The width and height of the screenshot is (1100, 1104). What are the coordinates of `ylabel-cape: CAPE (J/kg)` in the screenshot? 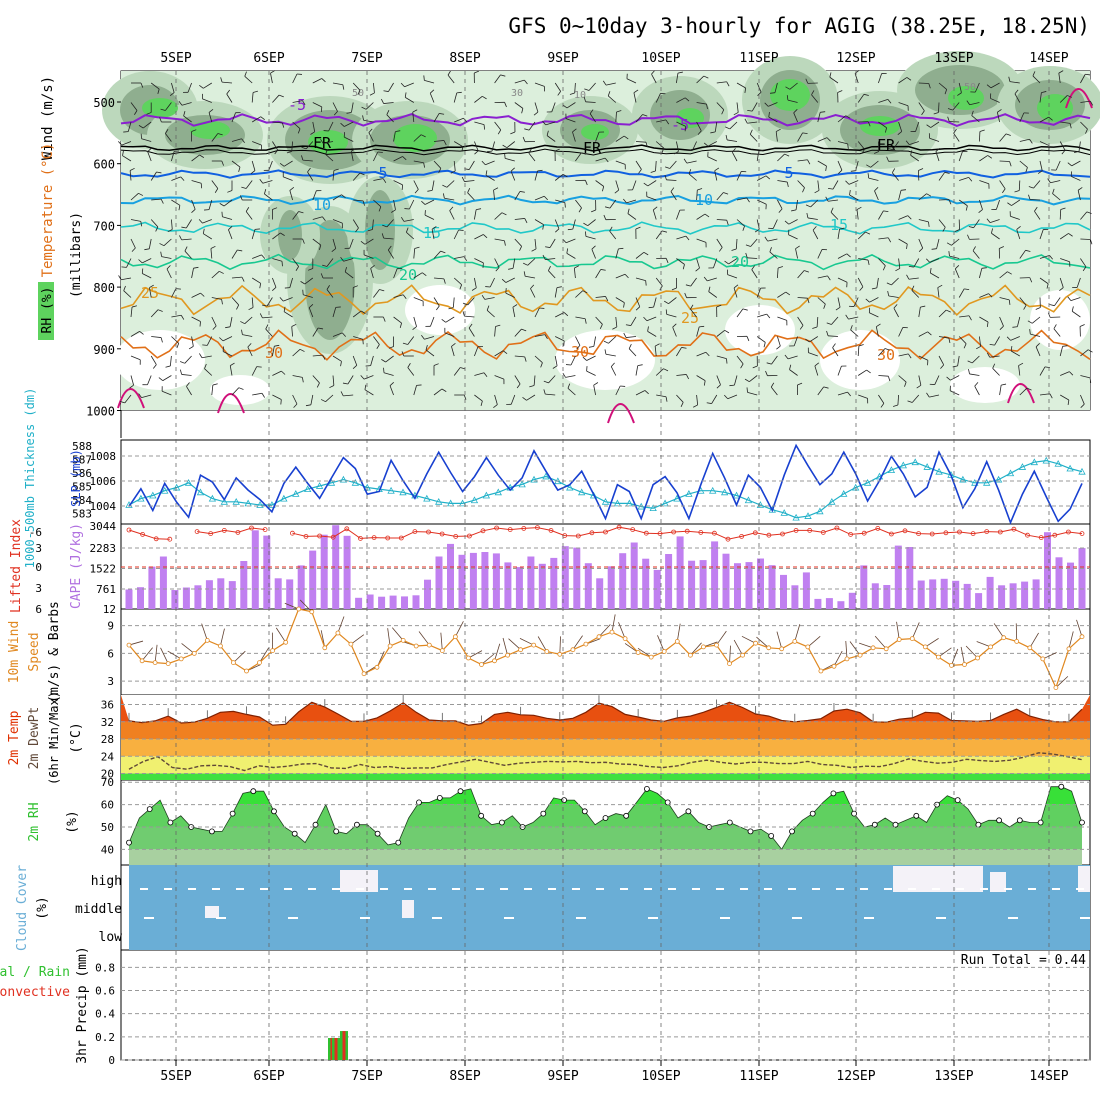 It's located at (76, 566).